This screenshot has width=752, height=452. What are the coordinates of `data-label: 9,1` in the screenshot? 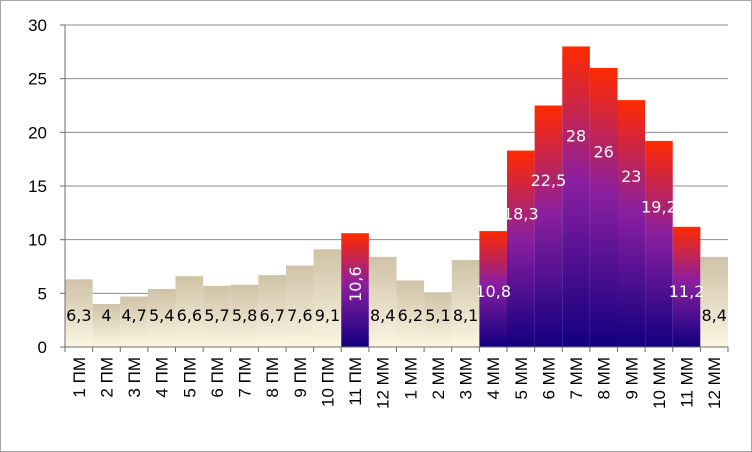 It's located at (327, 315).